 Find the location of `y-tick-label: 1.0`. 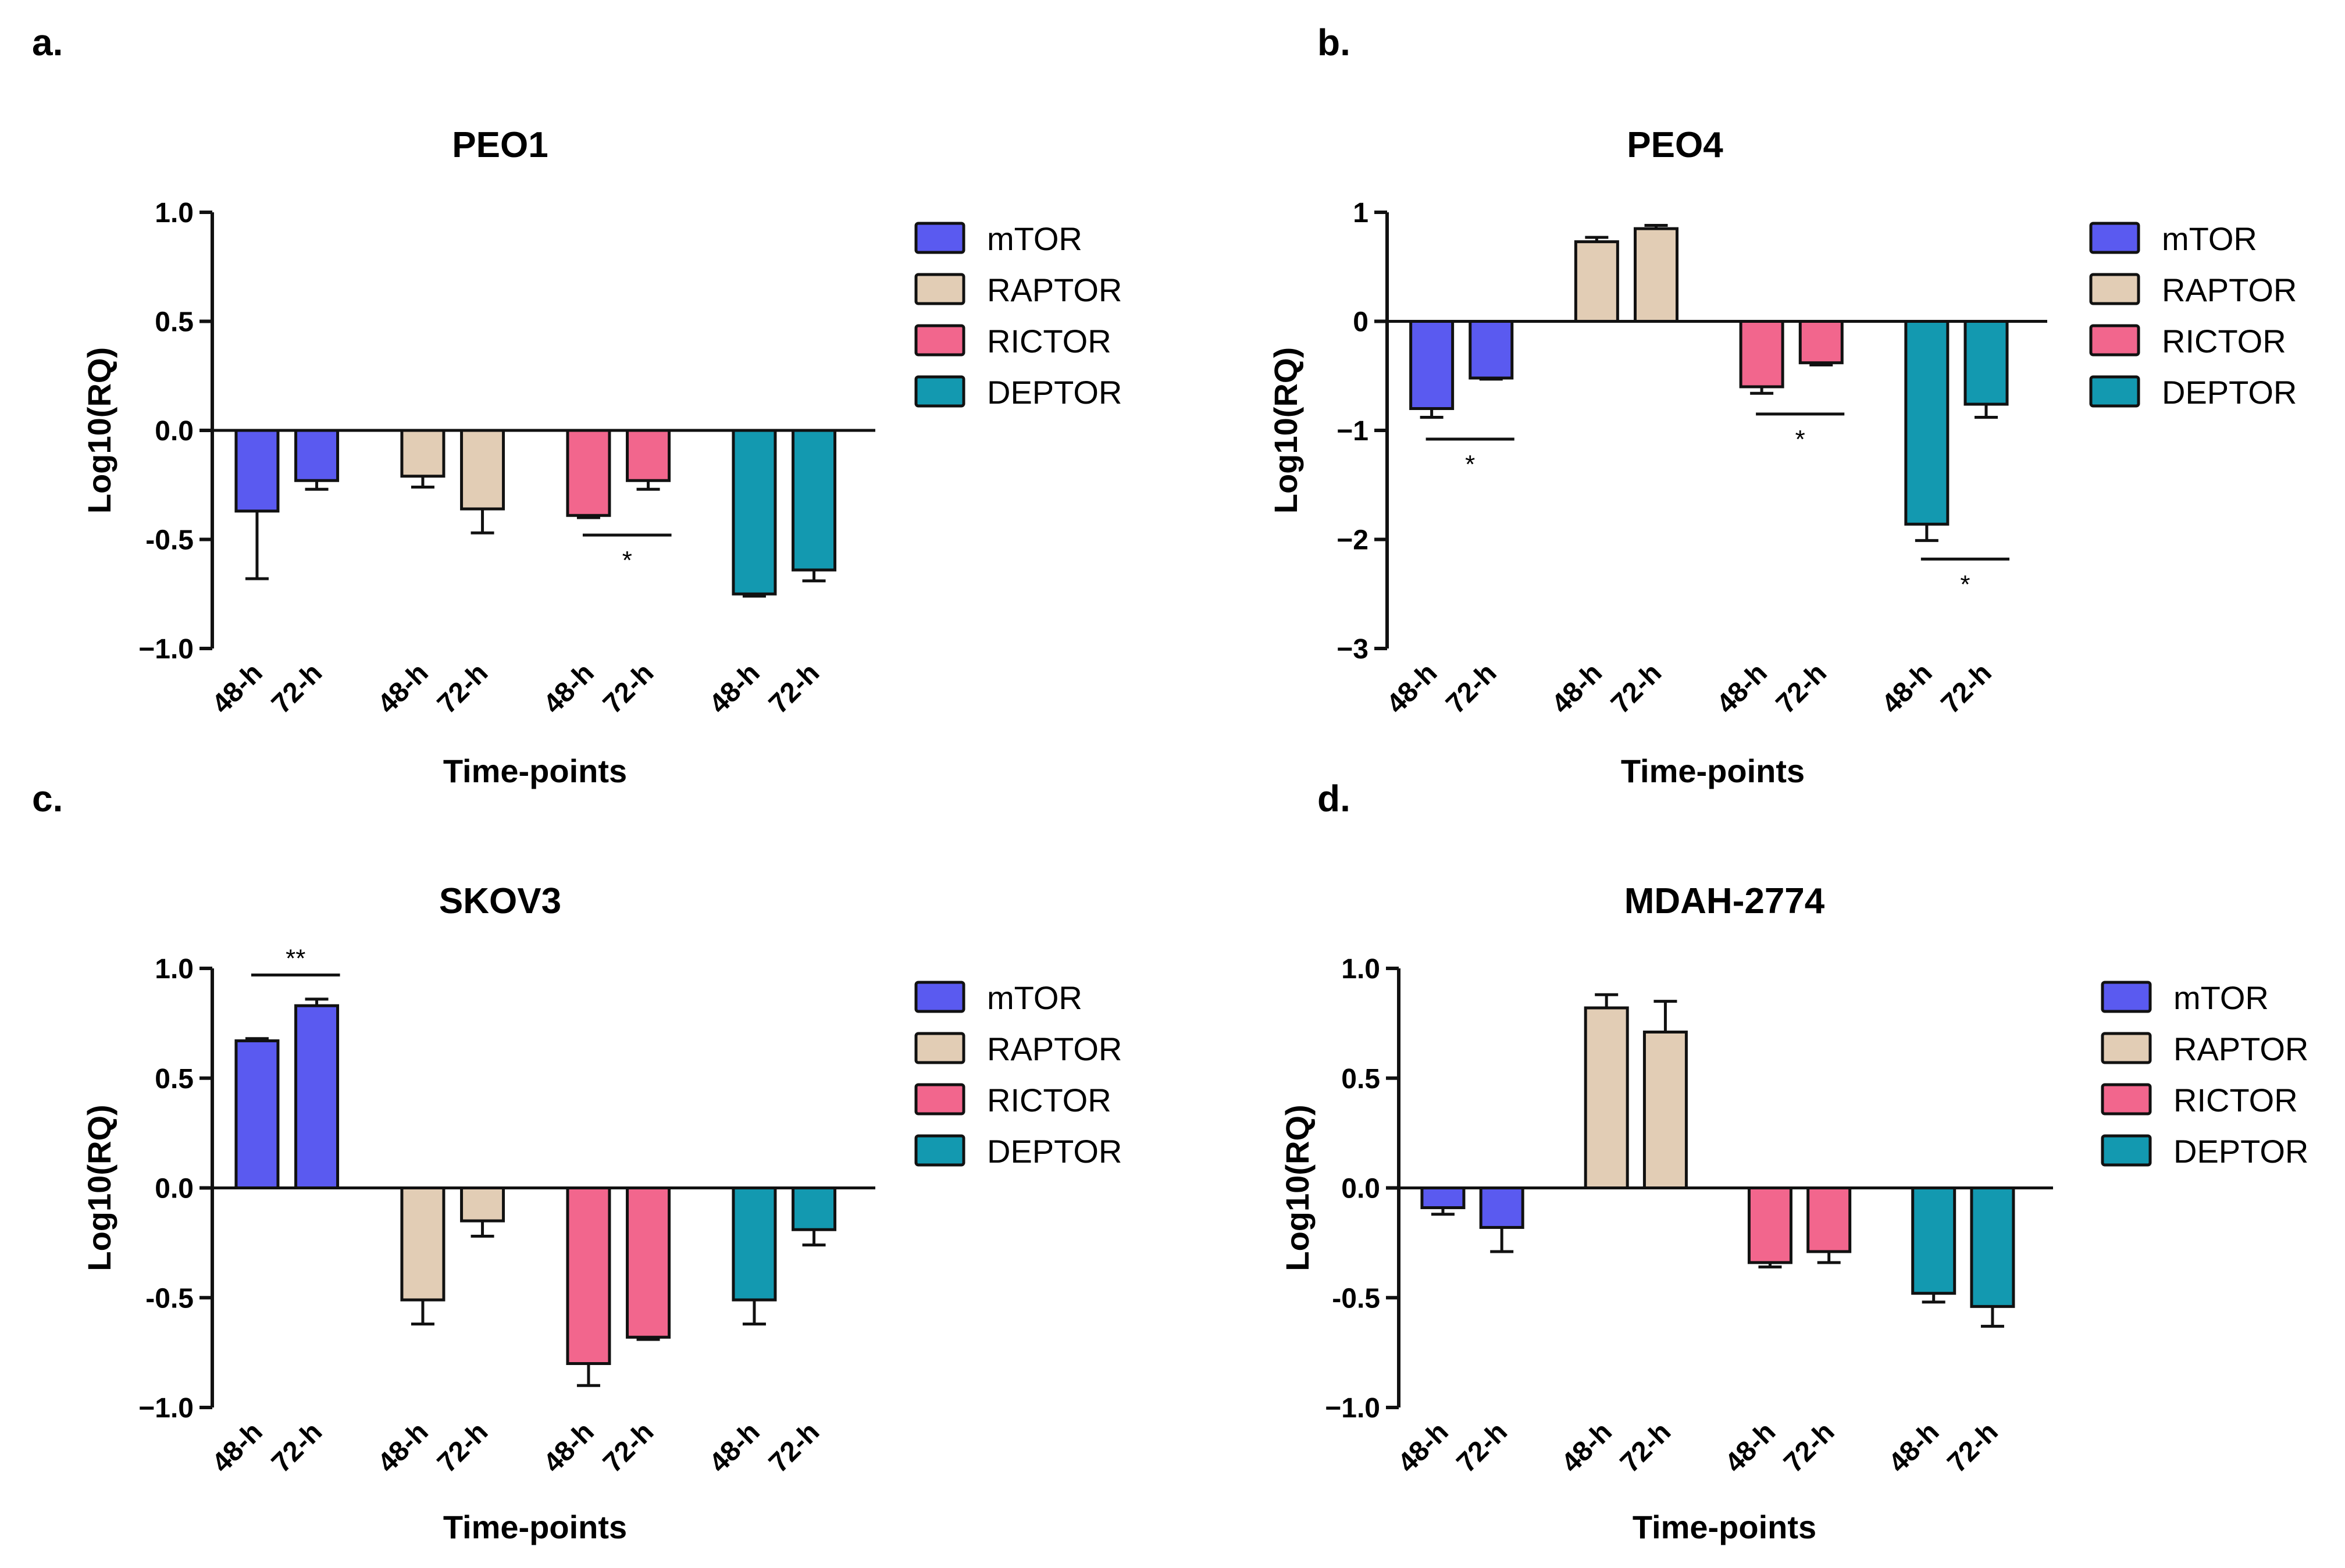

y-tick-label: 1.0 is located at coordinates (1360, 969).